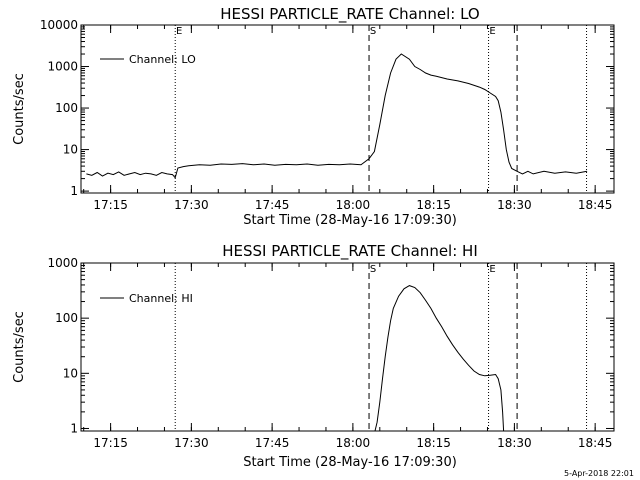  Describe the element at coordinates (433, 205) in the screenshot. I see `chart-lo-x-tick-label: 18:15` at that location.